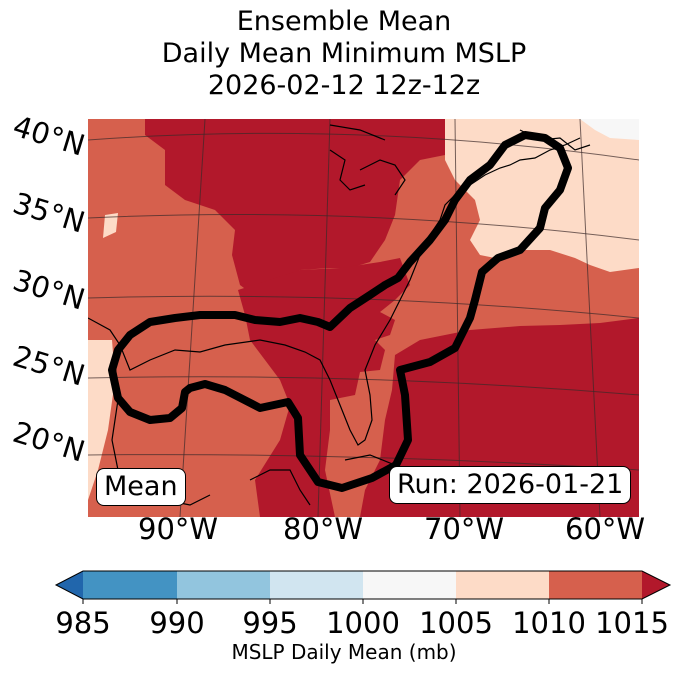 This screenshot has width=688, height=674. Describe the element at coordinates (363, 386) in the screenshot. I see `parallel-25n` at that location.